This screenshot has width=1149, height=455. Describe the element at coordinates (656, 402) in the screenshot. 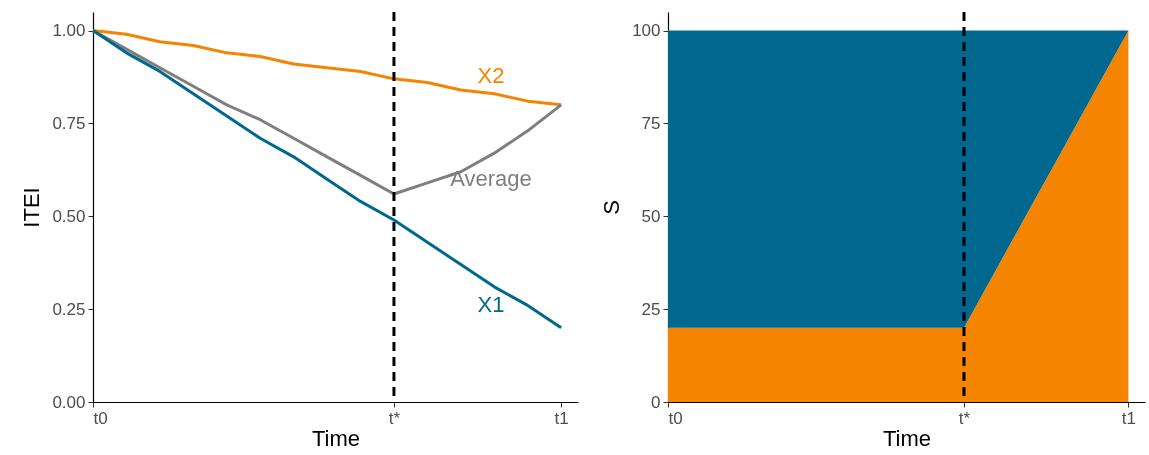

I see `y-tick-label: 0` at that location.